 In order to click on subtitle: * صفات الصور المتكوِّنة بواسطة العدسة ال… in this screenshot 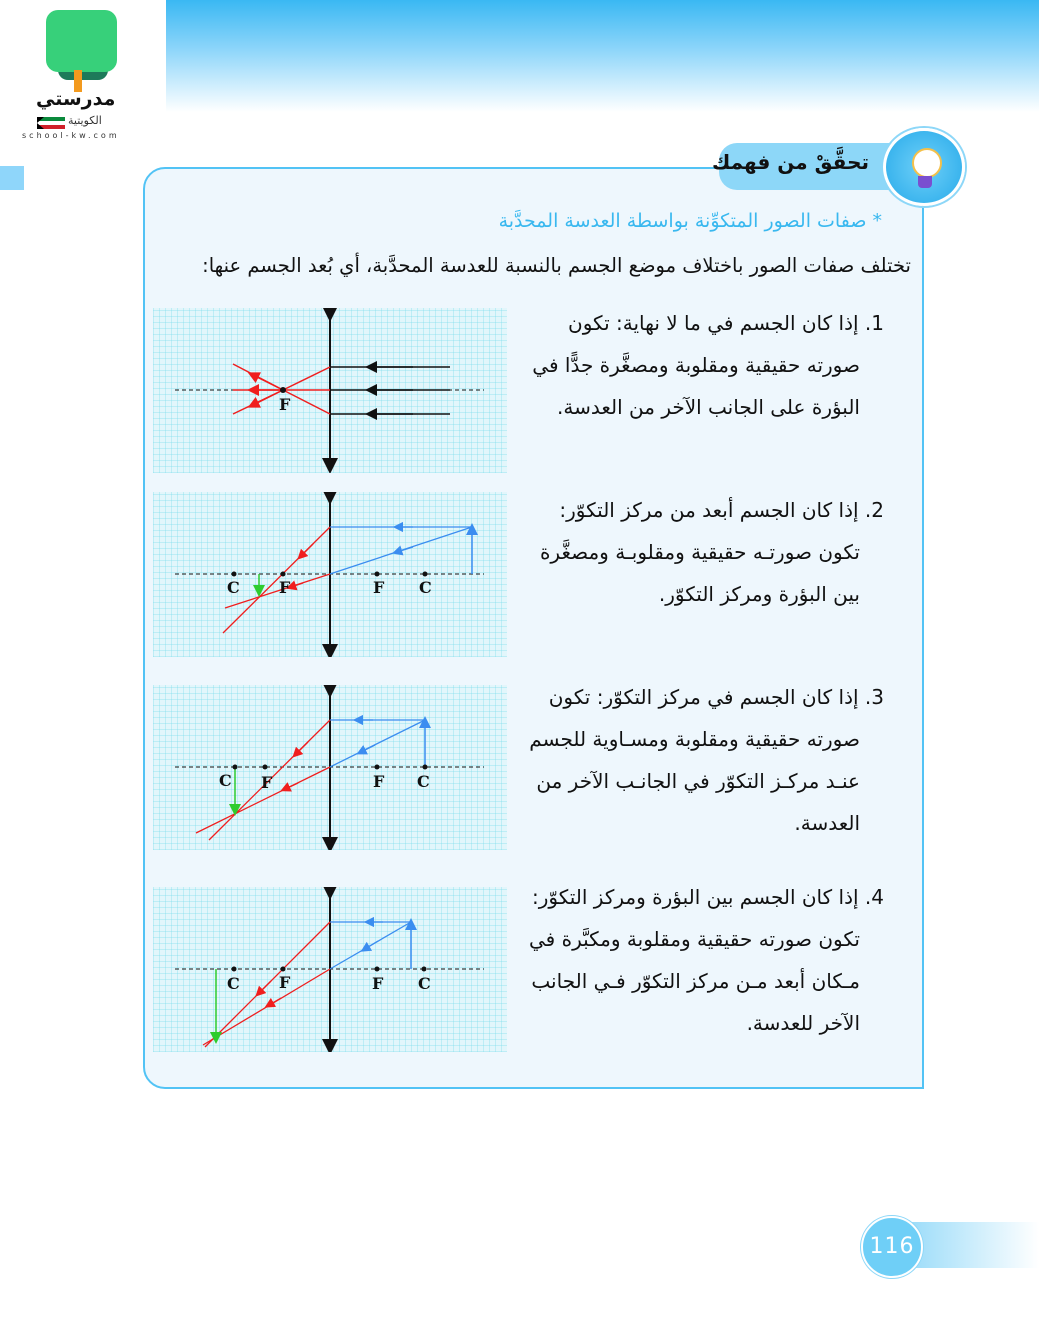, I will do `click(690, 221)`.